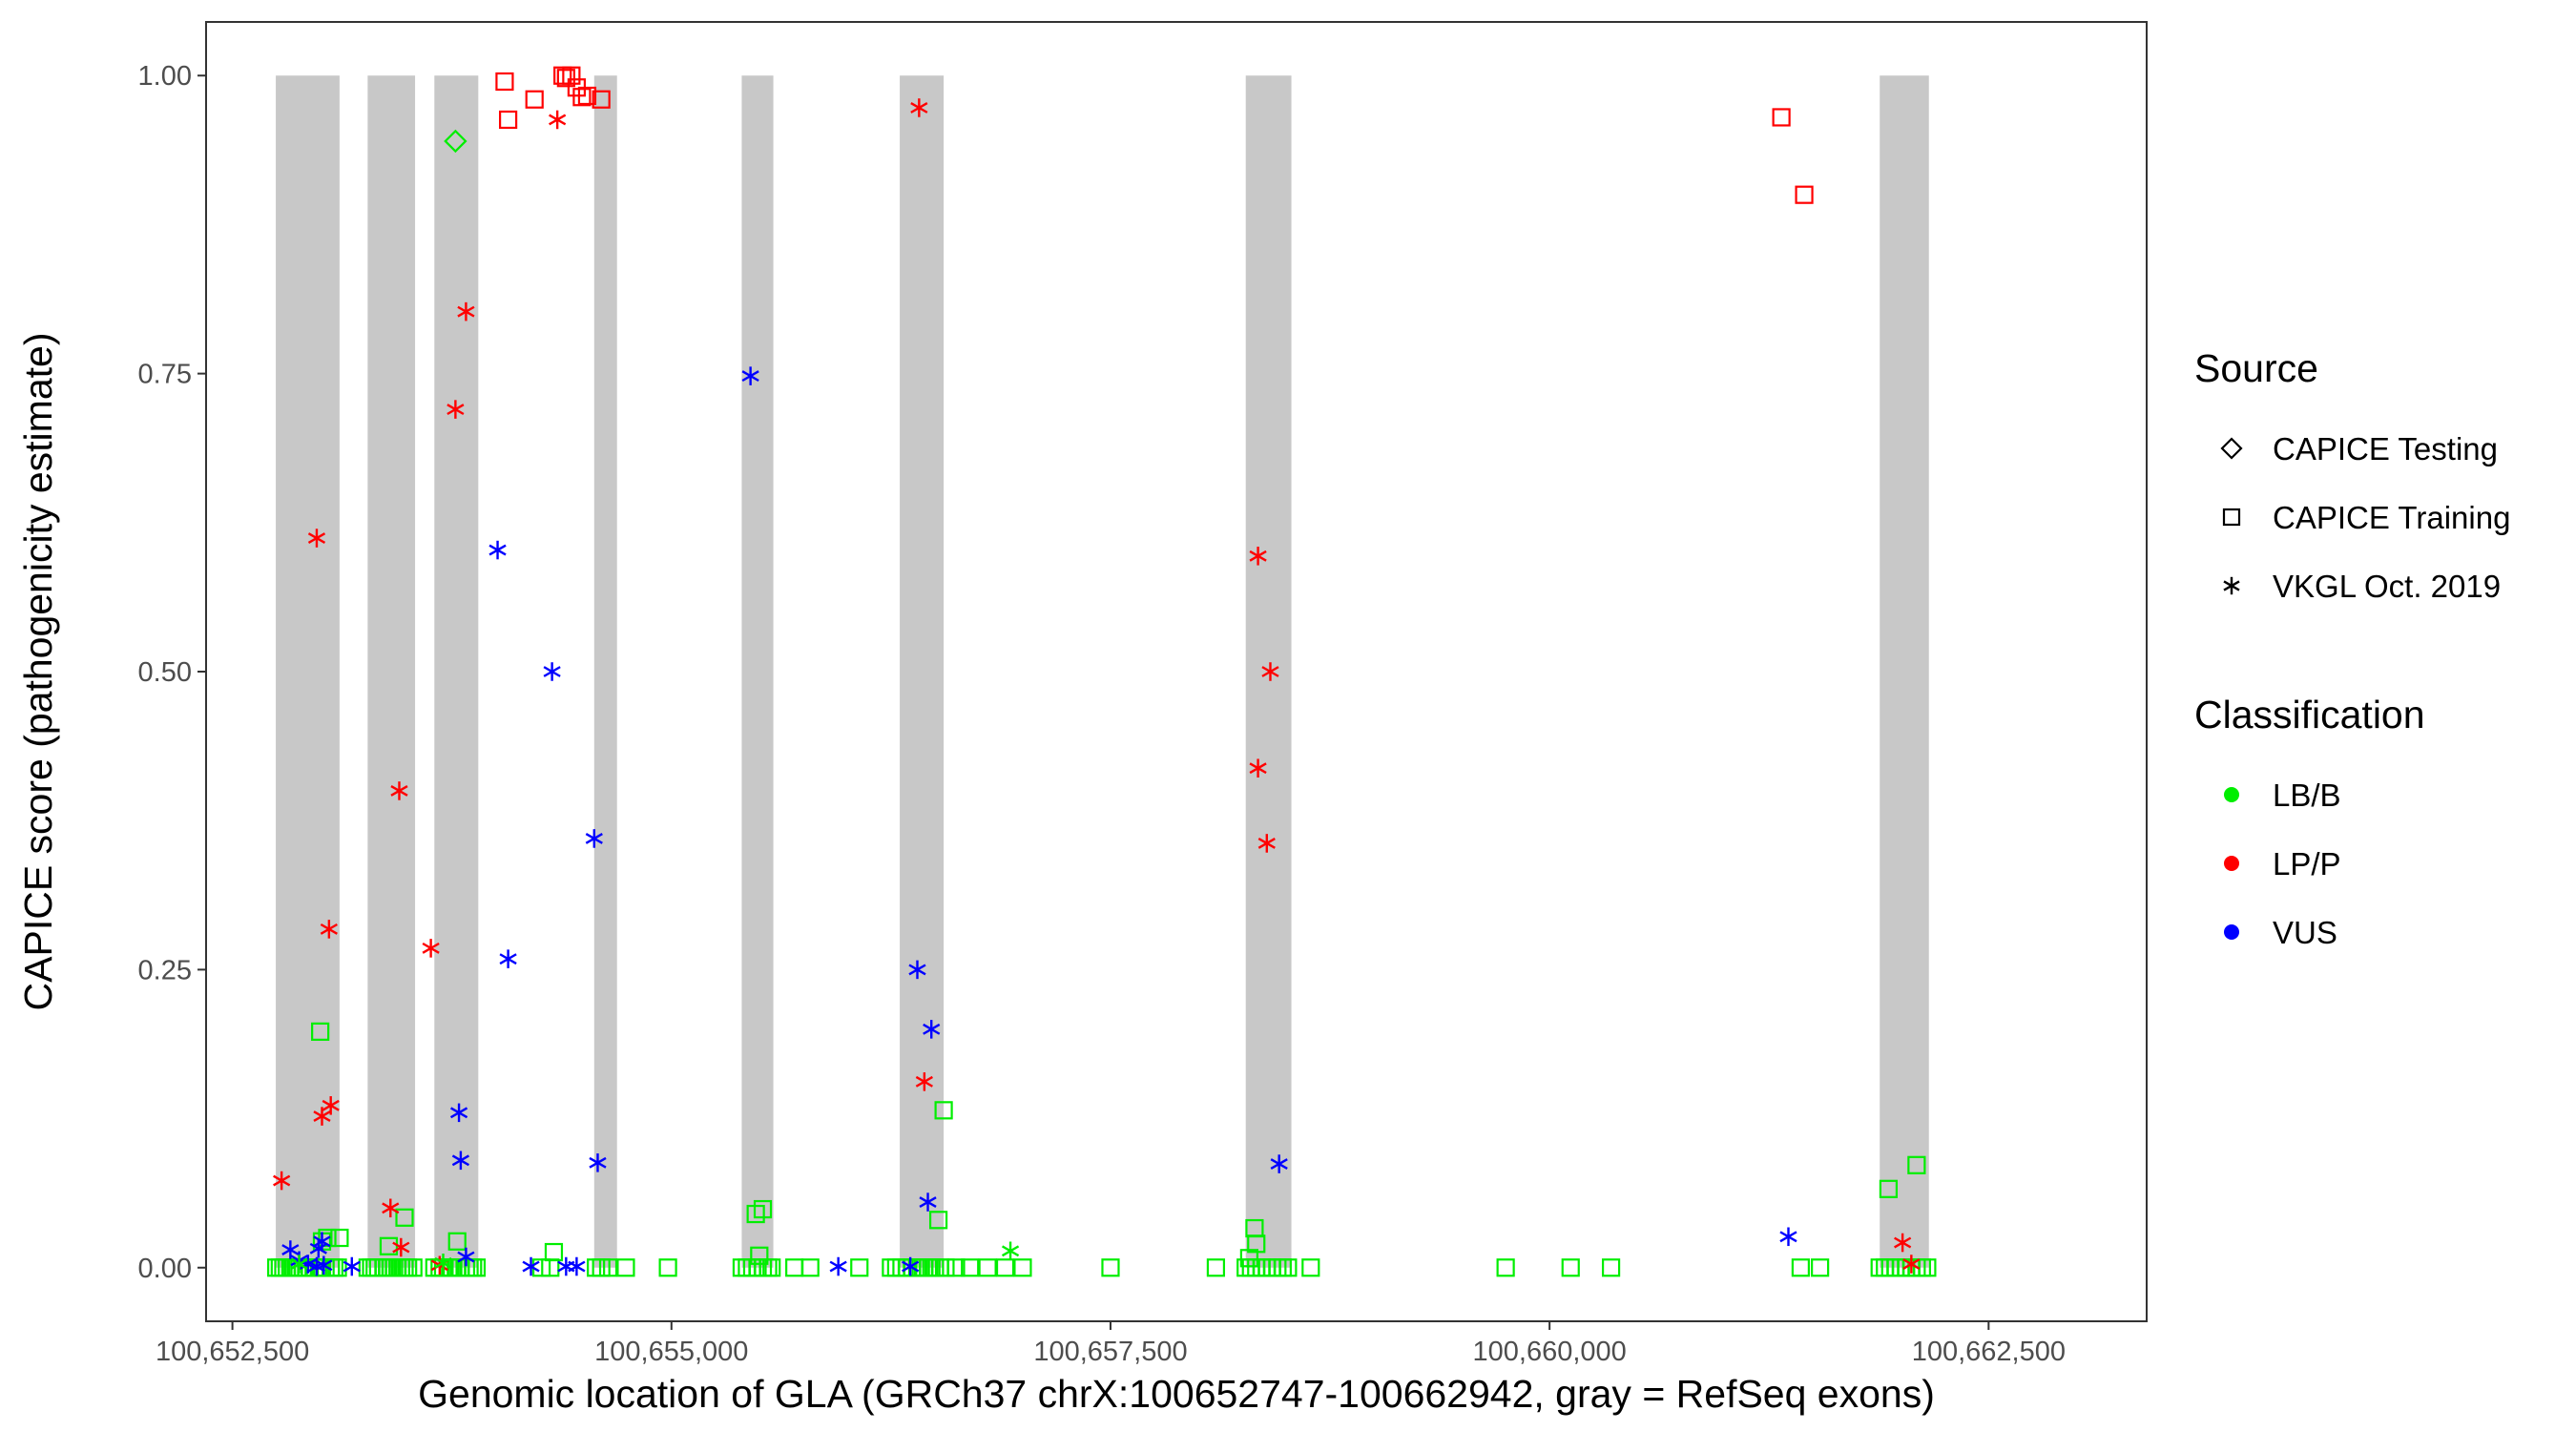  I want to click on y-axis: 0.00 0.25 0.50 0.75 1.00, so click(172, 672).